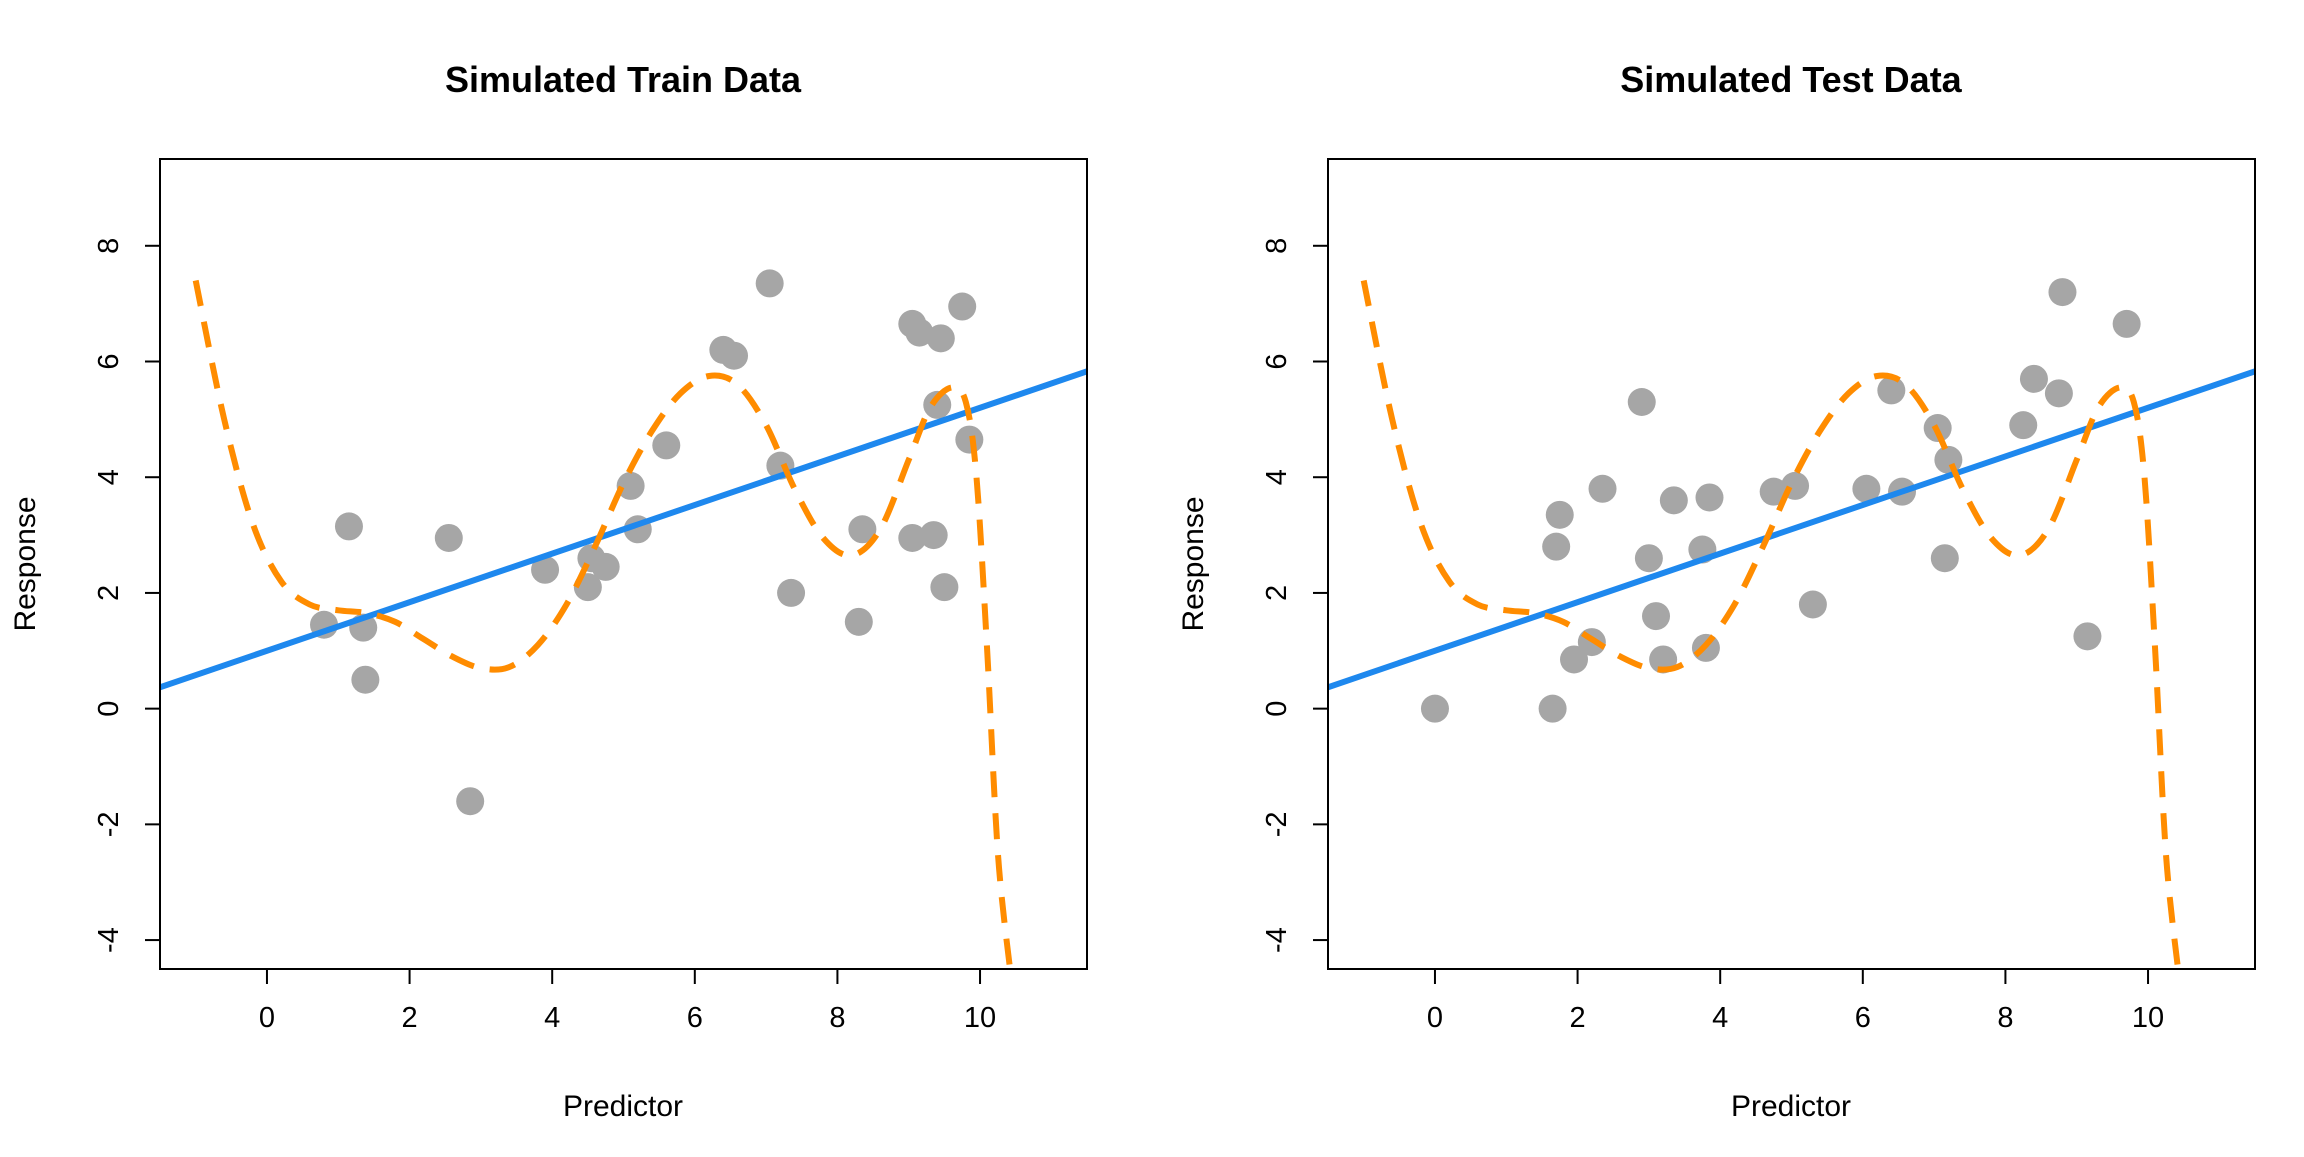  What do you see at coordinates (1791, 79) in the screenshot?
I see `chart-title: Simulated Test Data` at bounding box center [1791, 79].